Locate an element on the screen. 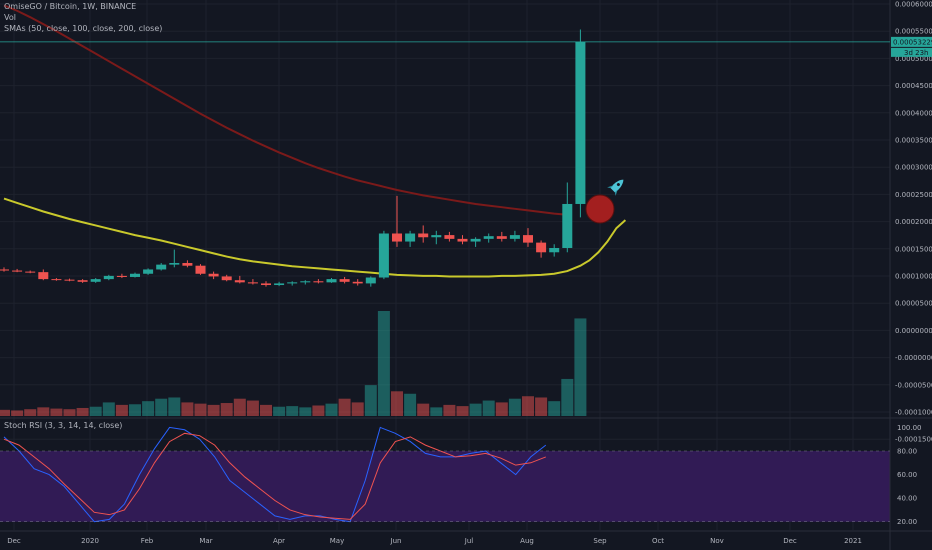  time-tick-label: Jul is located at coordinates (469, 541).